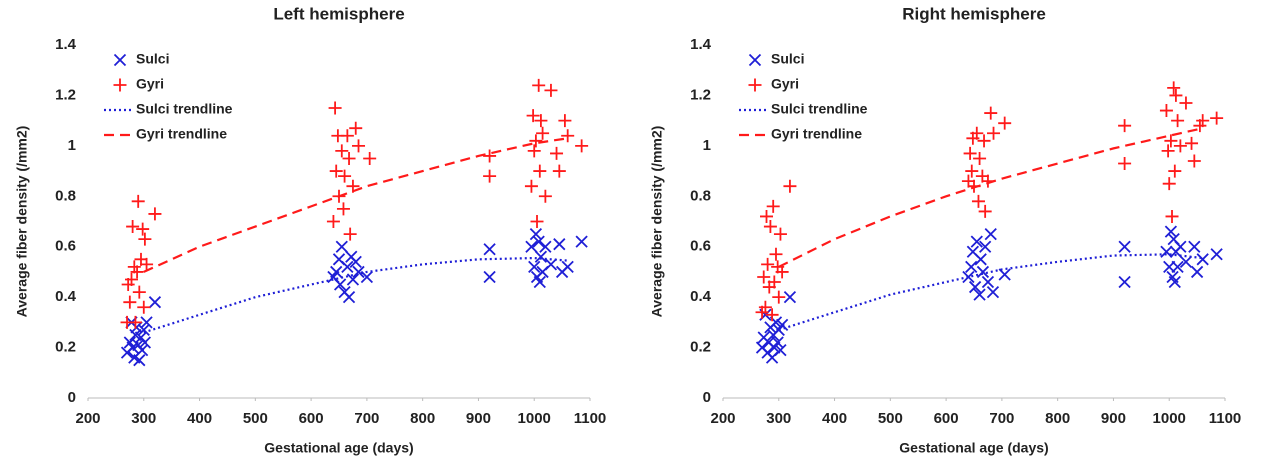 Image resolution: width=1263 pixels, height=464 pixels. Describe the element at coordinates (152, 59) in the screenshot. I see `legend-label: Sulci` at that location.